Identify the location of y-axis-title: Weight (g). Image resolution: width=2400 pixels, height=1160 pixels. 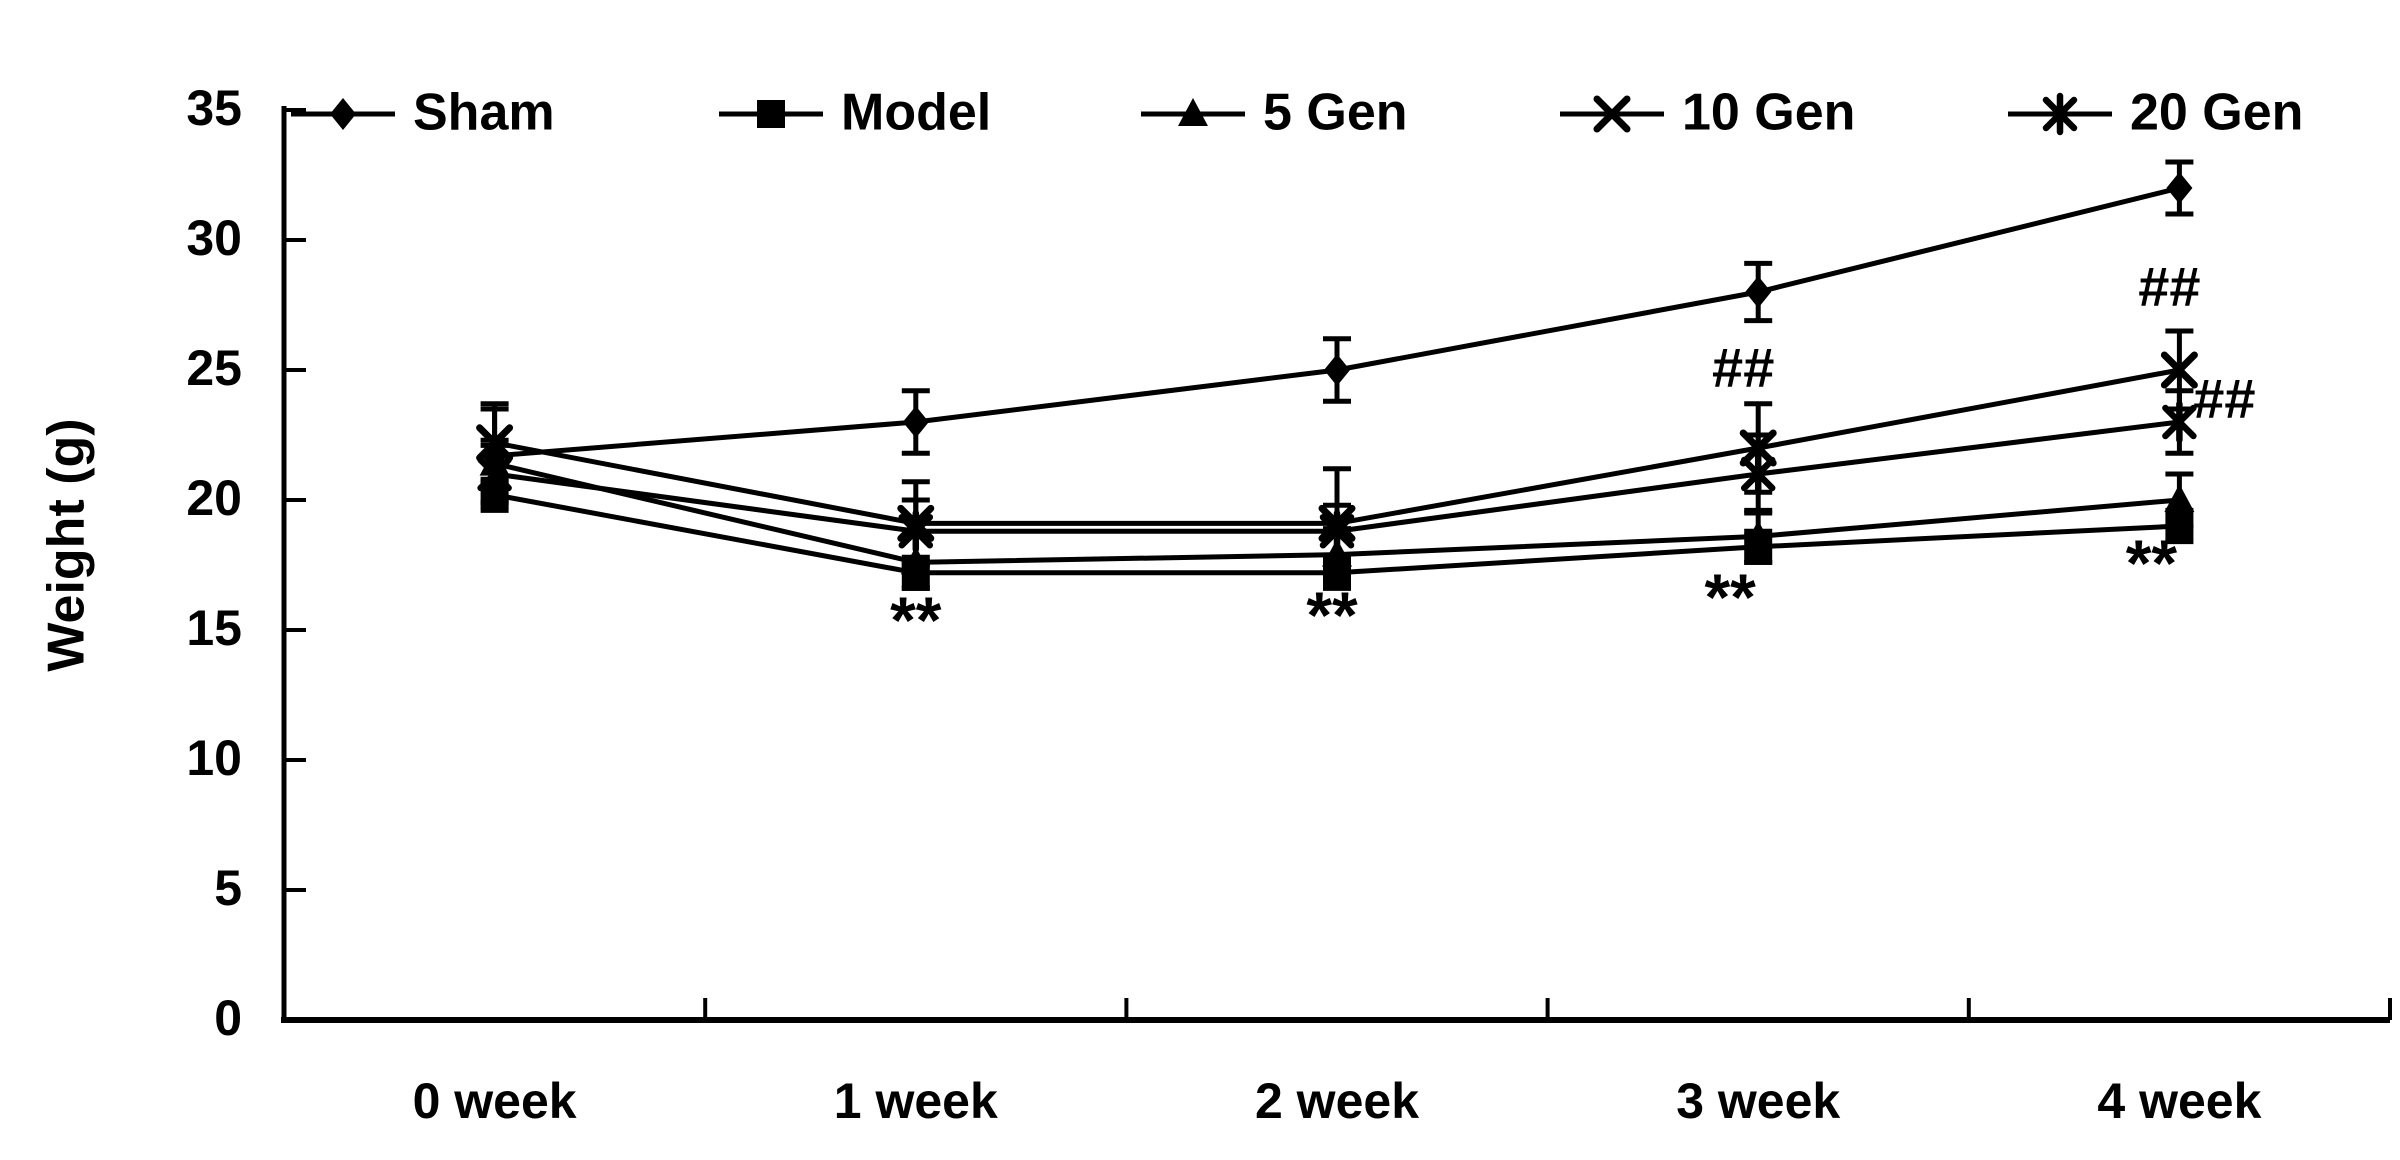
(67, 544).